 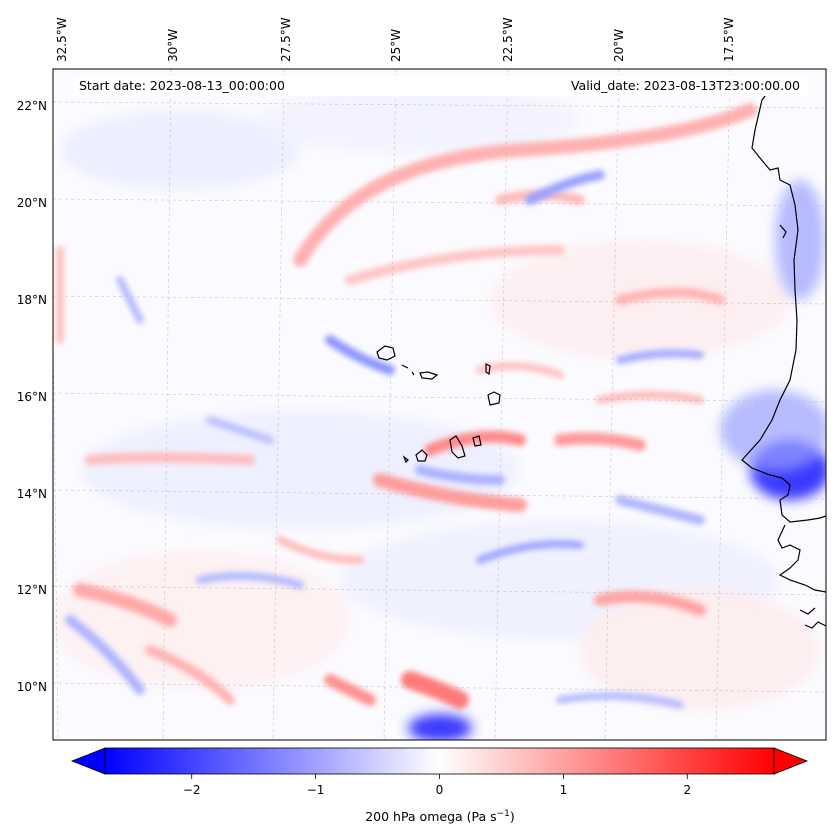 I want to click on lon-tick: 17.5°W, so click(x=729, y=39).